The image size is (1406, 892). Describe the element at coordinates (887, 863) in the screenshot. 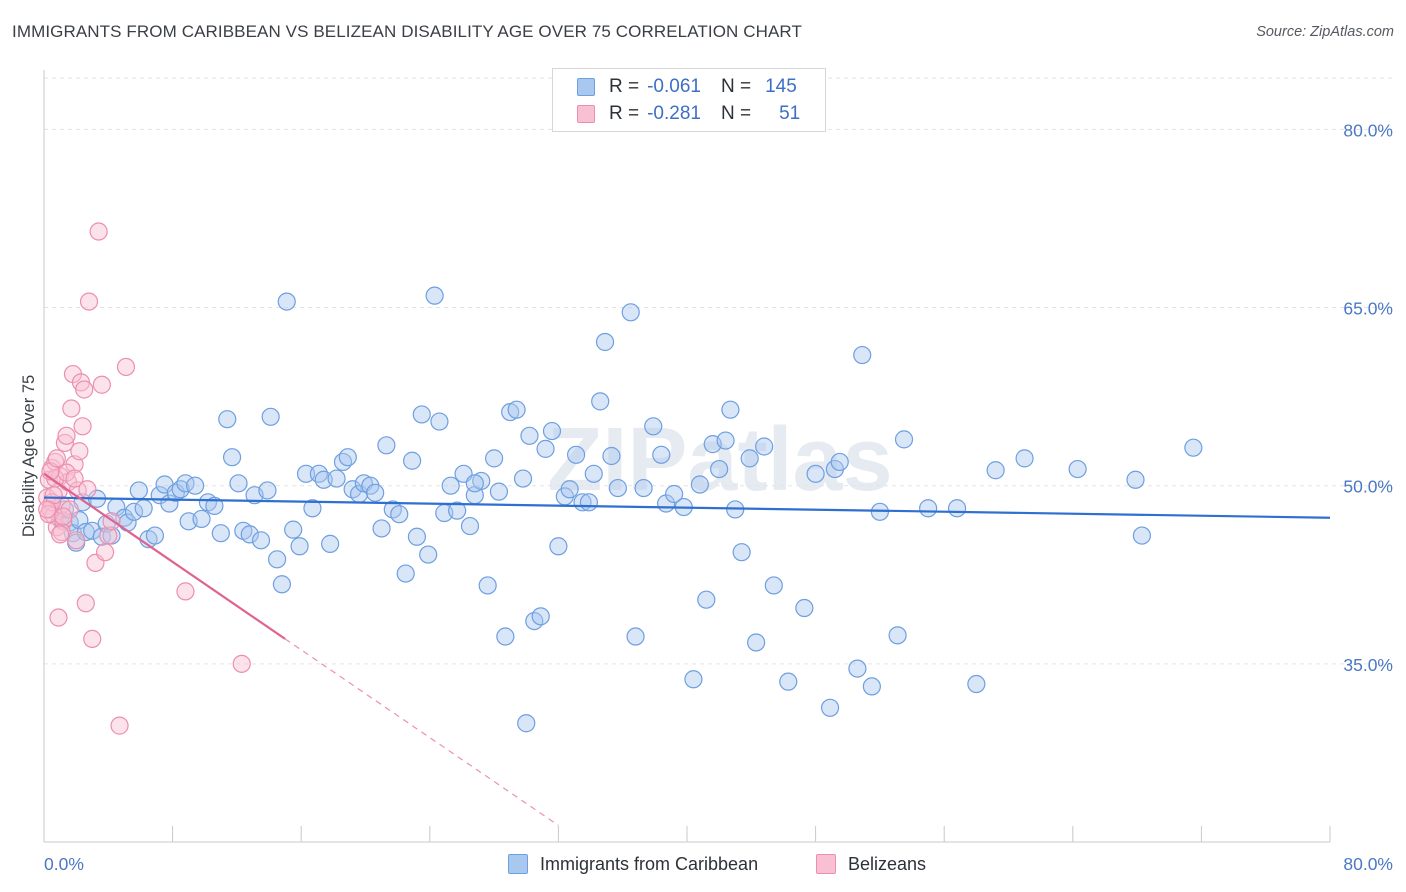

I see `bottom-legend-label: Belizeans` at that location.